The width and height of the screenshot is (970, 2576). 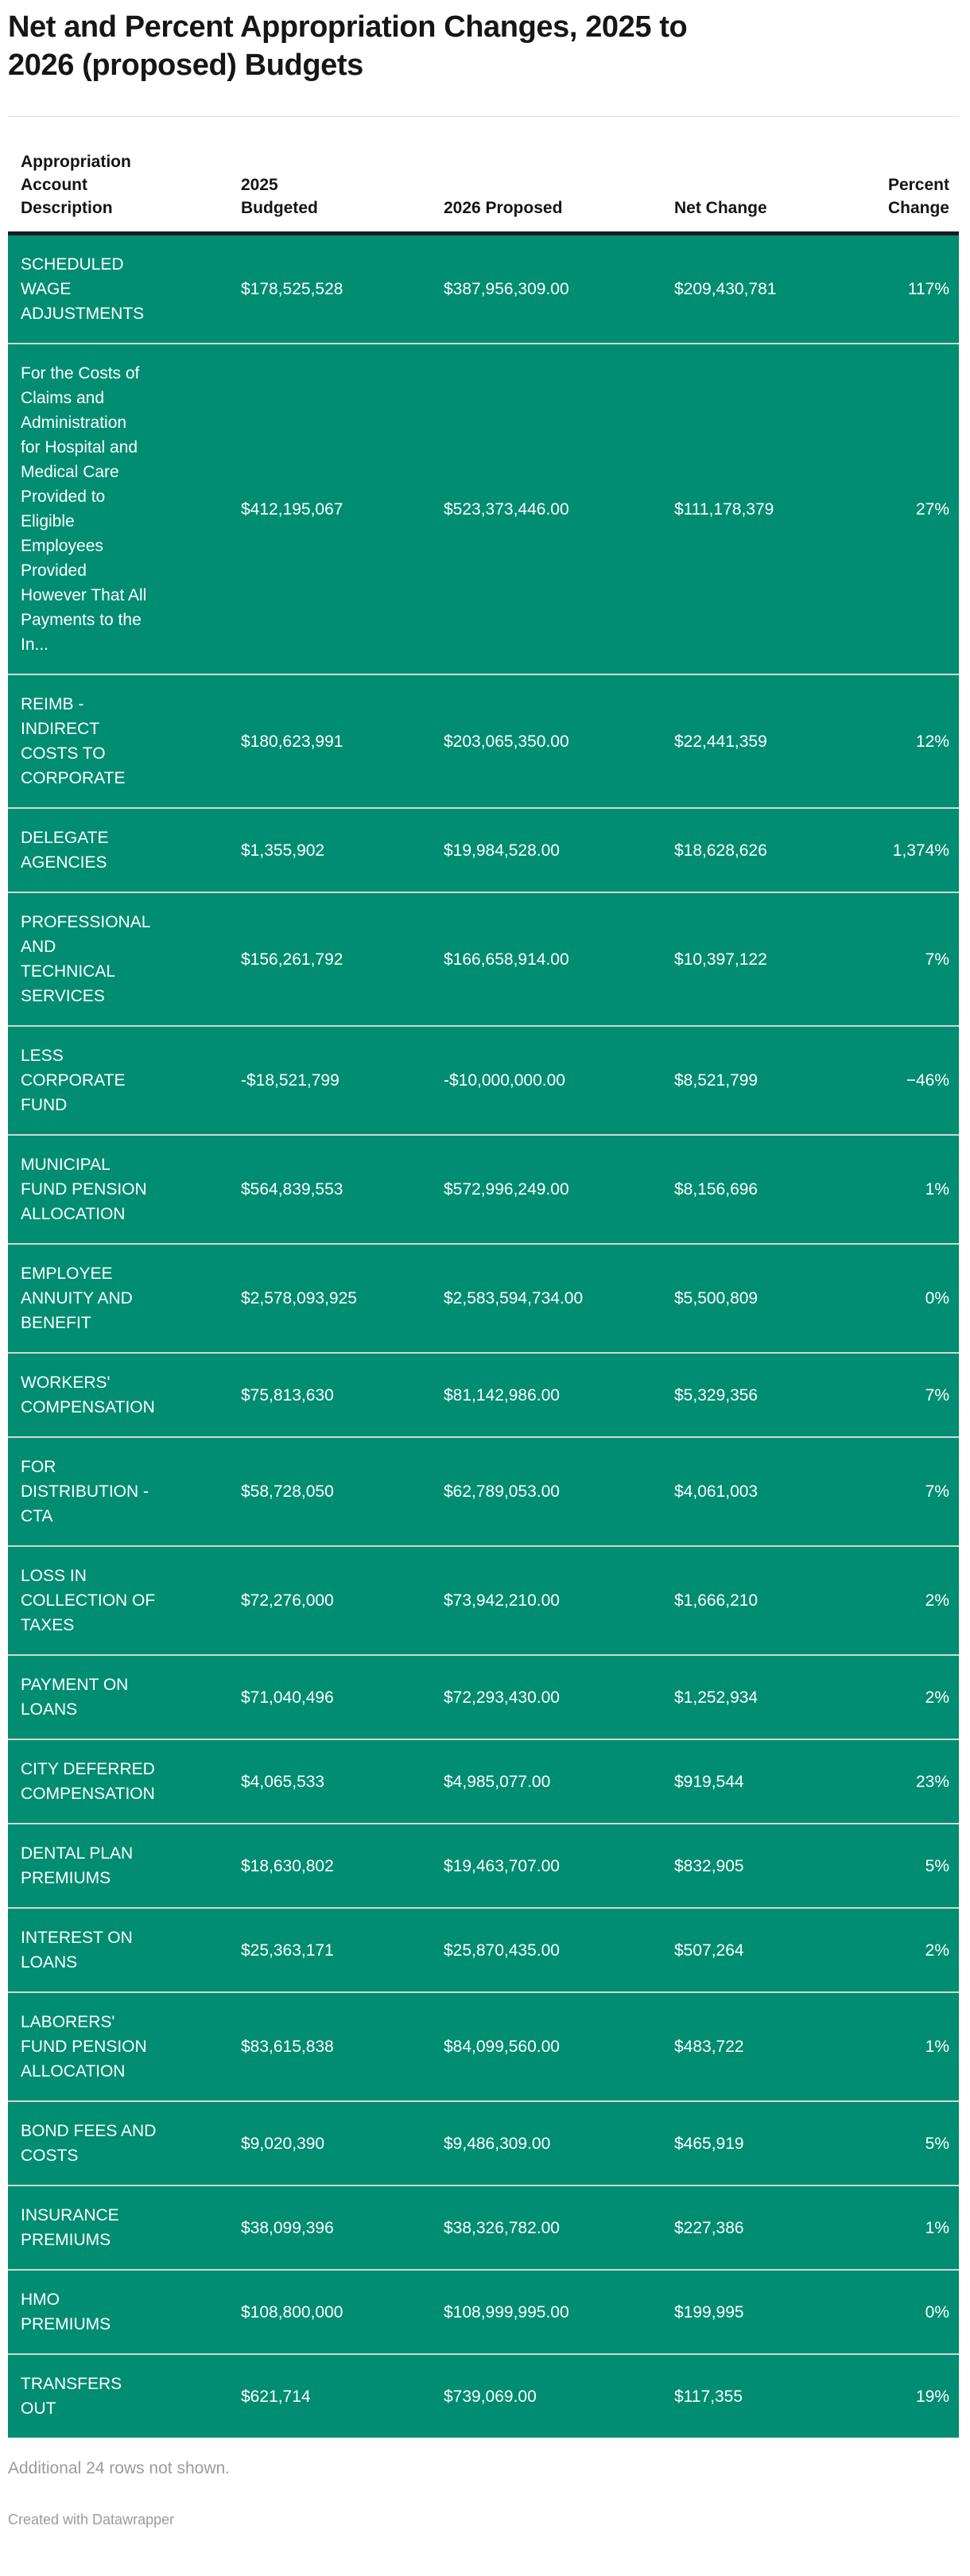 What do you see at coordinates (552, 1949) in the screenshot?
I see `cell-2026-proposed: $25,870,435.00` at bounding box center [552, 1949].